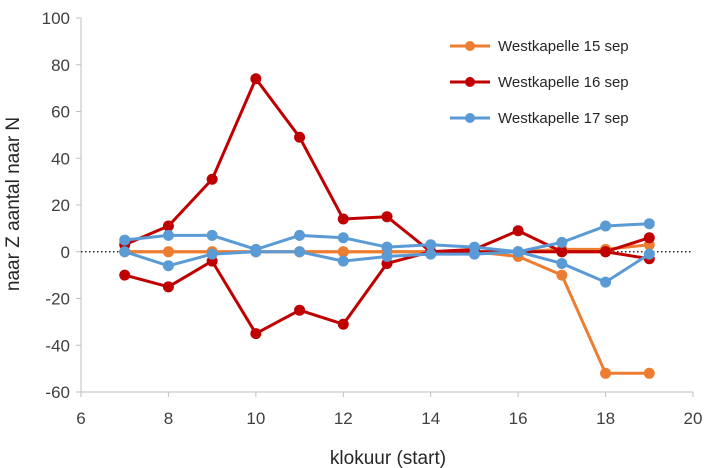  Describe the element at coordinates (518, 418) in the screenshot. I see `x-tick-label: 16` at that location.